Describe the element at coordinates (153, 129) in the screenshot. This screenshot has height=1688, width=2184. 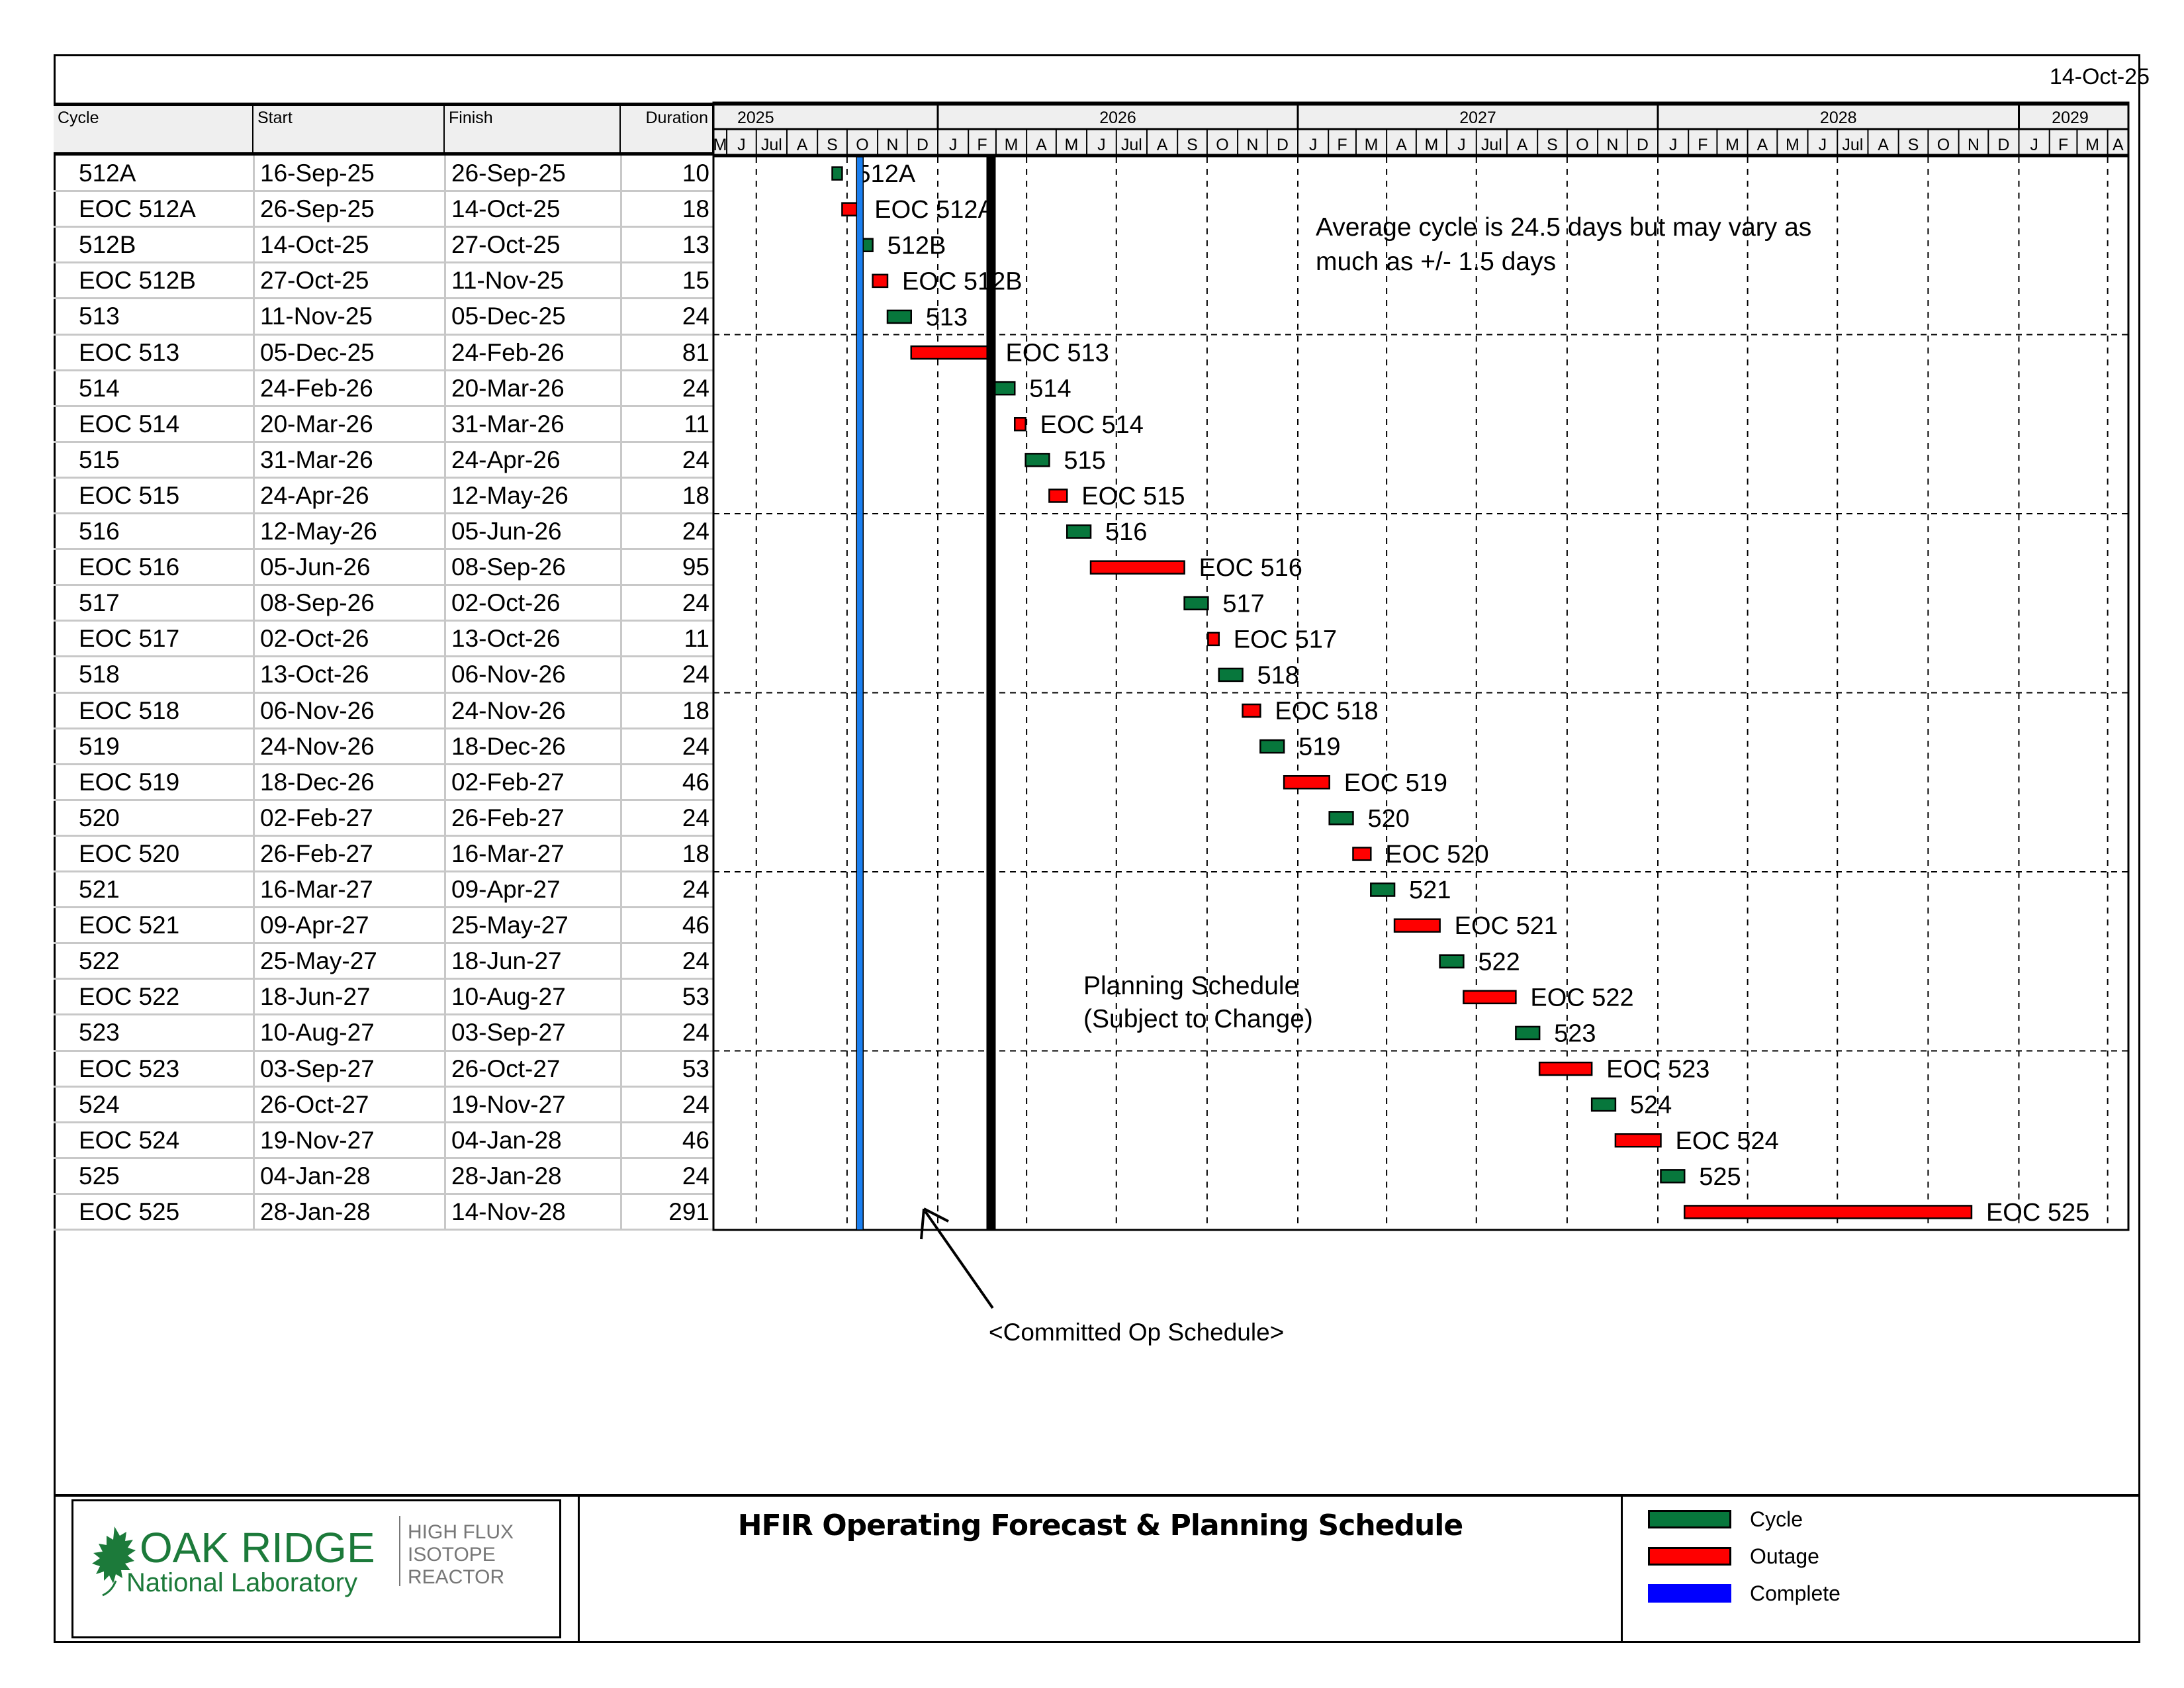
I see `column-header-cycle: Cycle` at that location.